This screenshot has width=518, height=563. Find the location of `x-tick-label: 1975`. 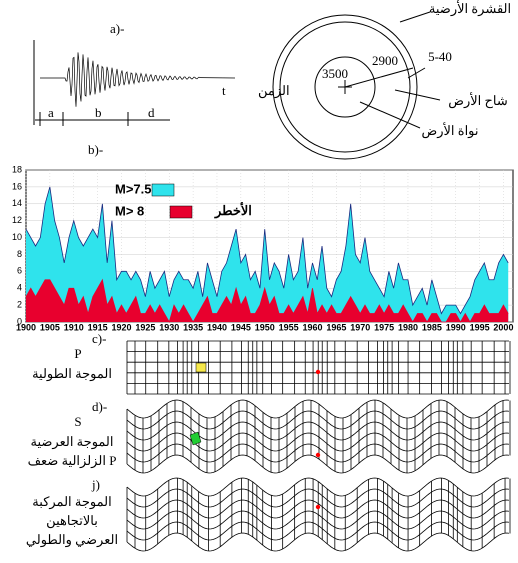

x-tick-label: 1975 is located at coordinates (384, 327).